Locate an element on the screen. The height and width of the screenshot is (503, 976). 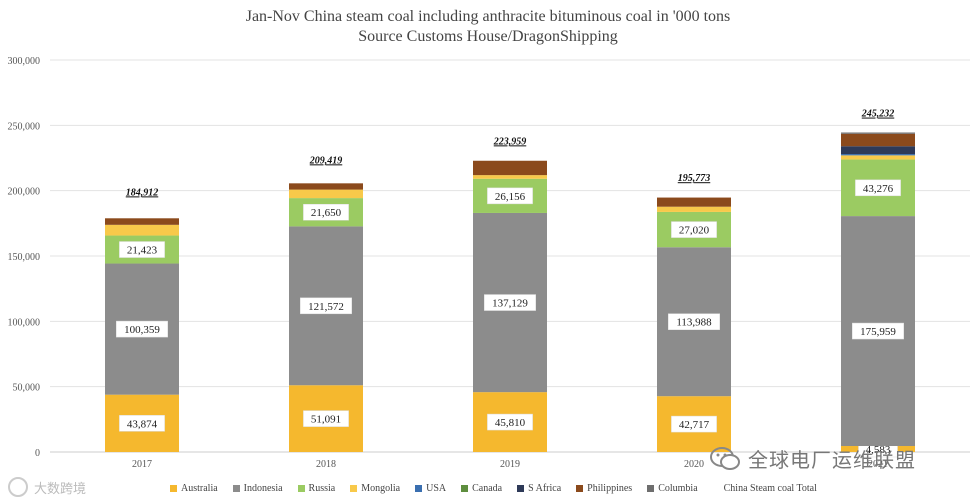
y-tick-label: 50,000 is located at coordinates (27, 388).